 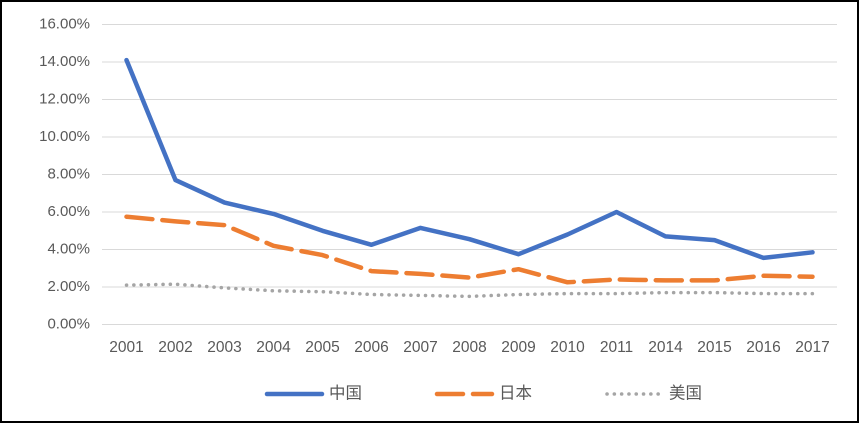 What do you see at coordinates (126, 347) in the screenshot?
I see `x-tick-label: 2001` at bounding box center [126, 347].